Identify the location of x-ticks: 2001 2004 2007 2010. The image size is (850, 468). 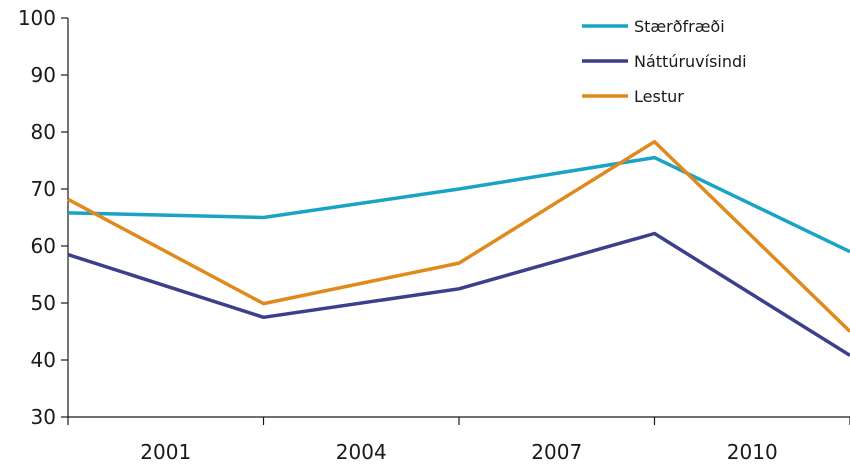
(458, 440).